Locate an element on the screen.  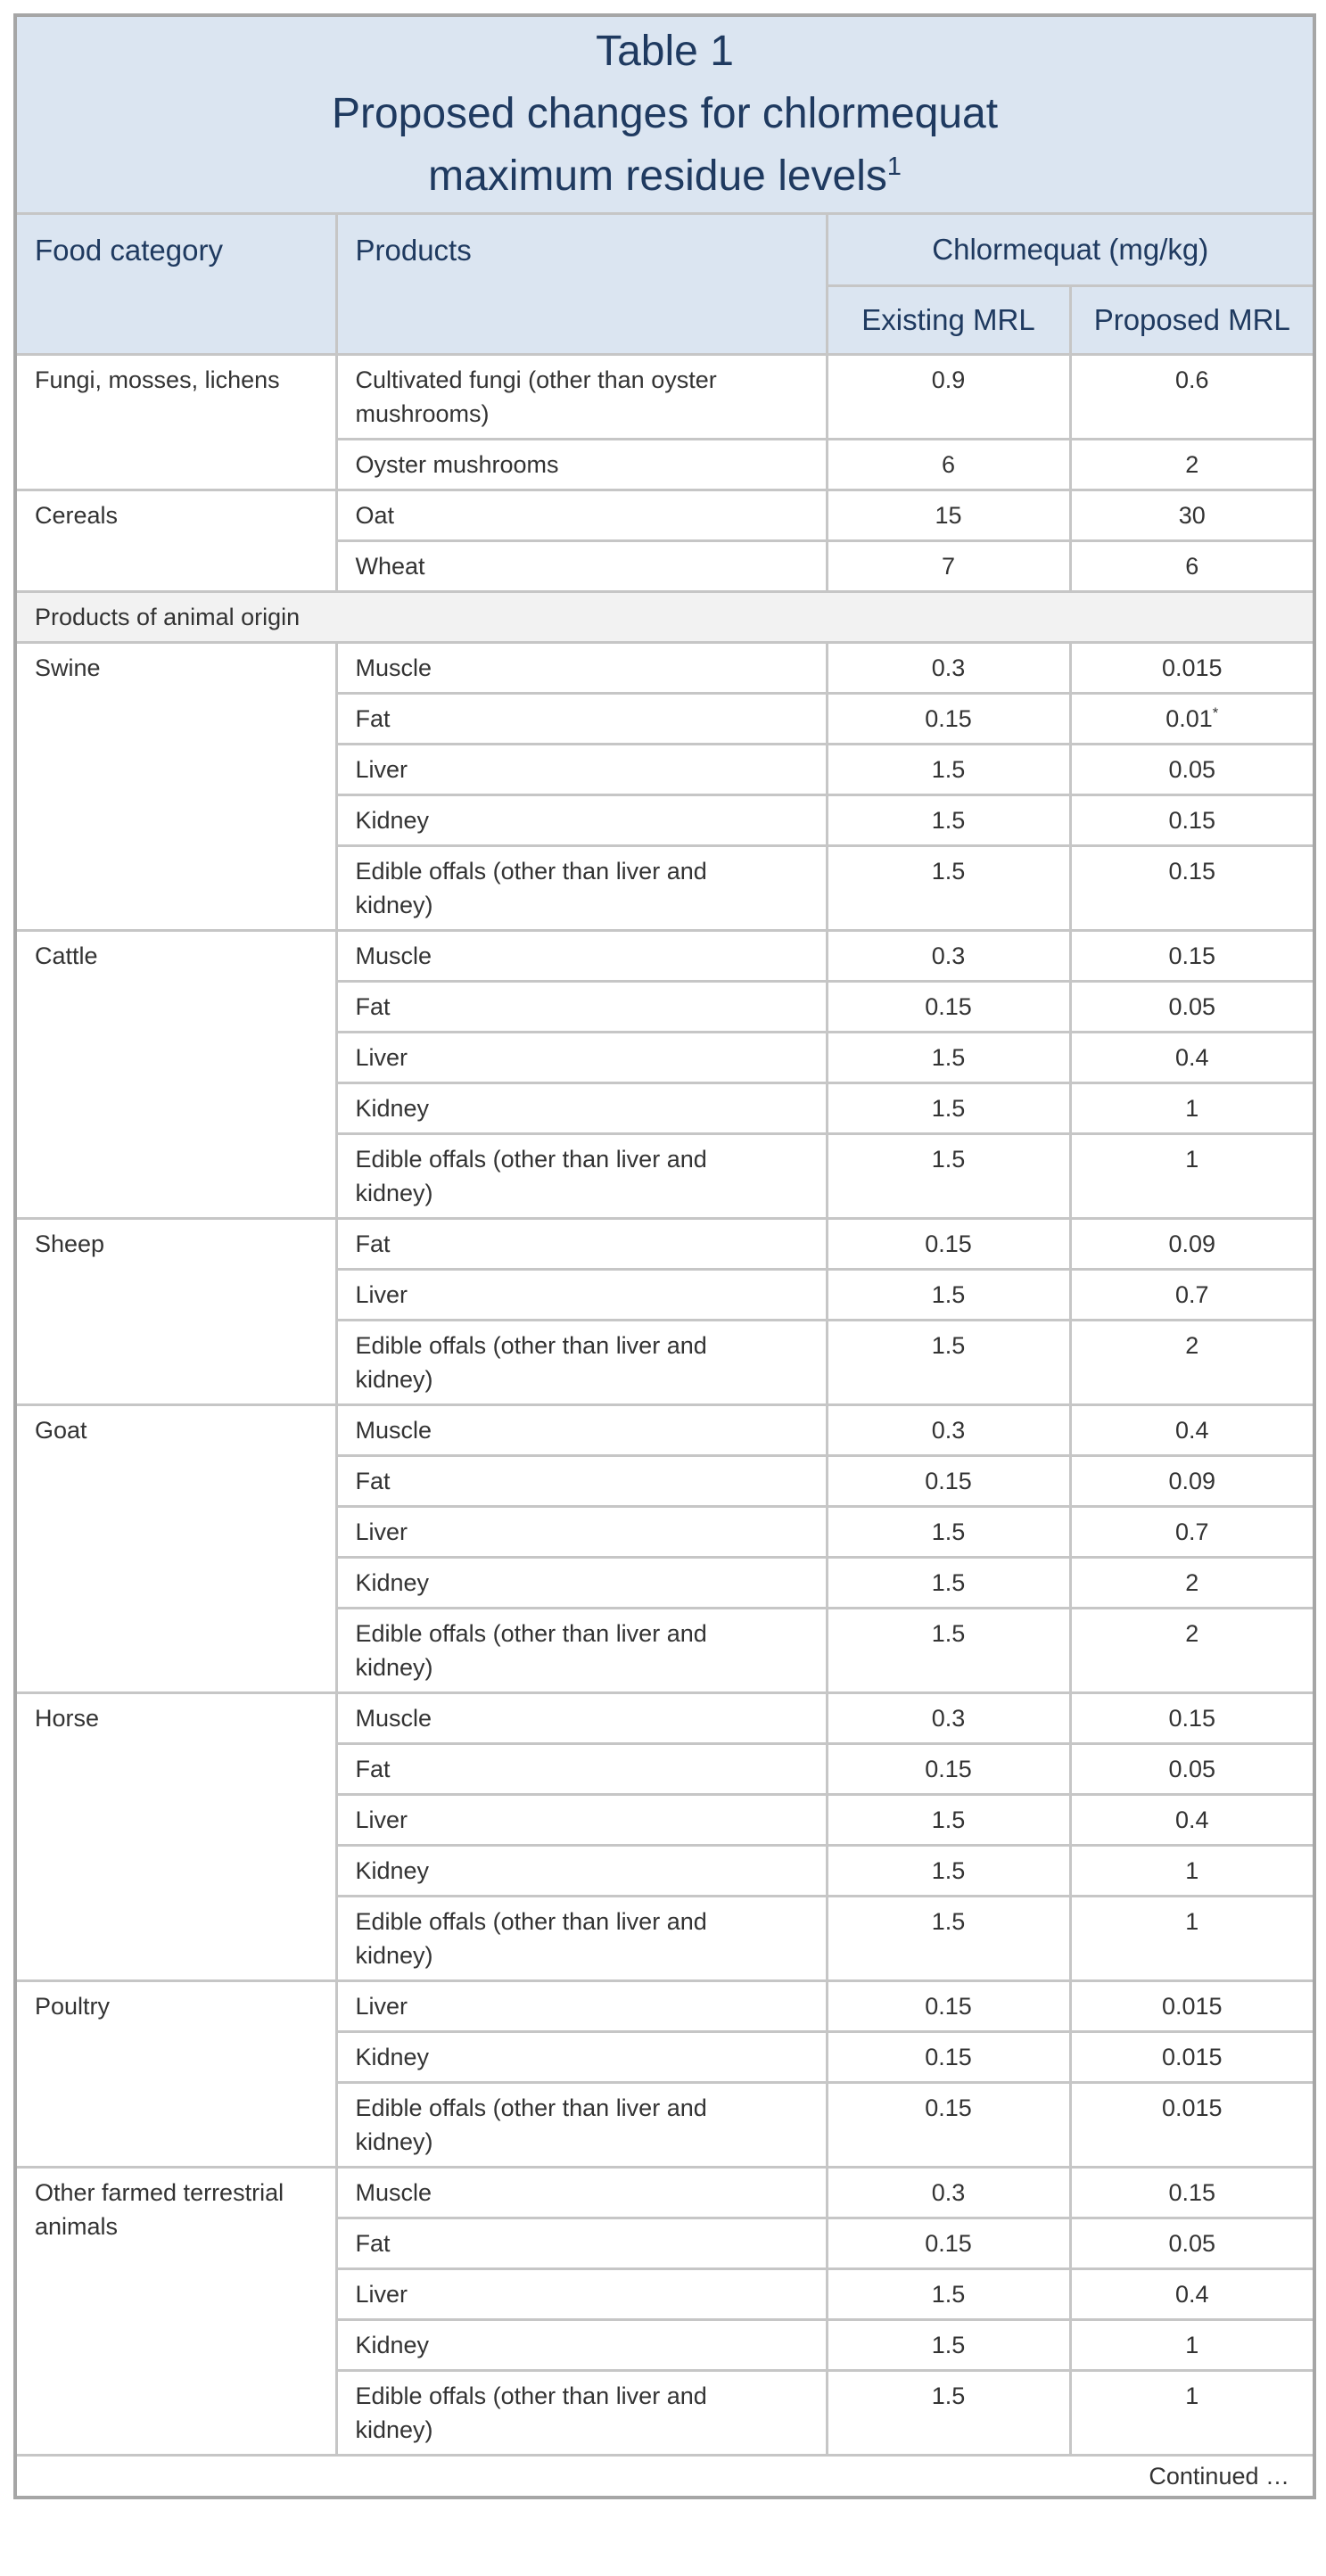
table-row: Liver 1.5 0.7 is located at coordinates (665, 1531).